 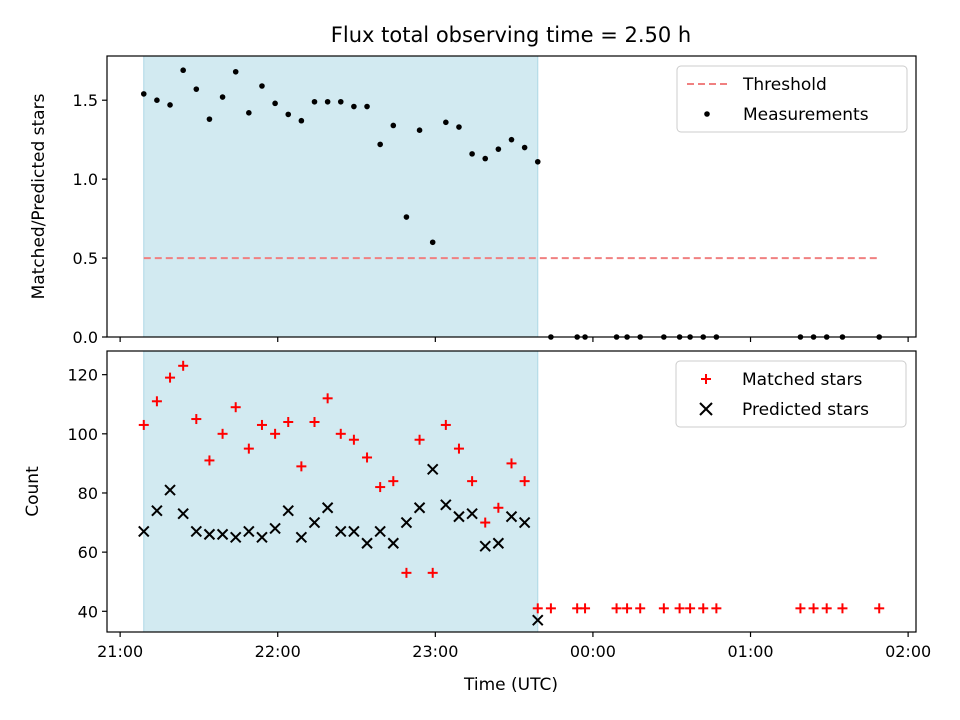 I want to click on x-tick-label: 23:00, so click(x=435, y=651).